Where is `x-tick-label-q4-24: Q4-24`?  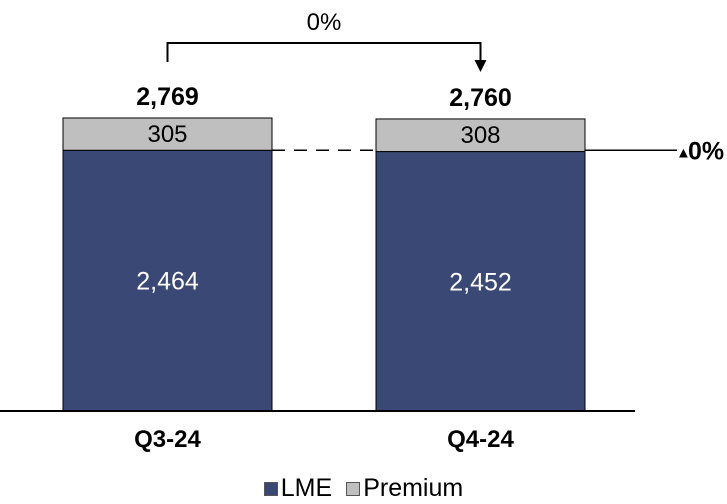 x-tick-label-q4-24: Q4-24 is located at coordinates (480, 439).